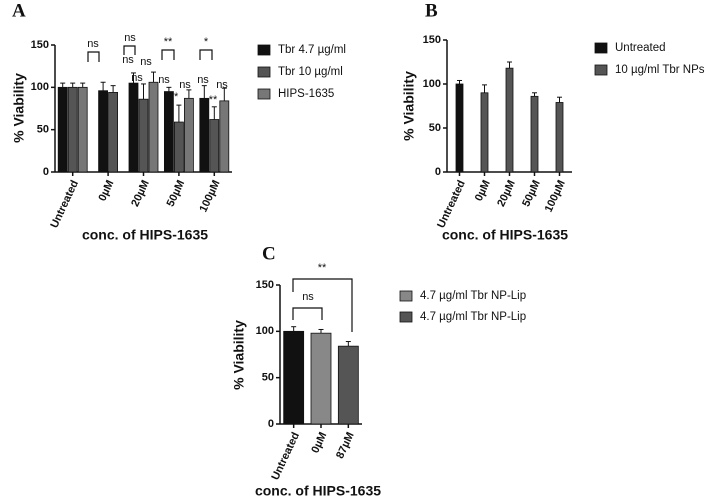 This screenshot has width=708, height=500. I want to click on legend-label: Tbr 4.7 µg/ml, so click(312, 50).